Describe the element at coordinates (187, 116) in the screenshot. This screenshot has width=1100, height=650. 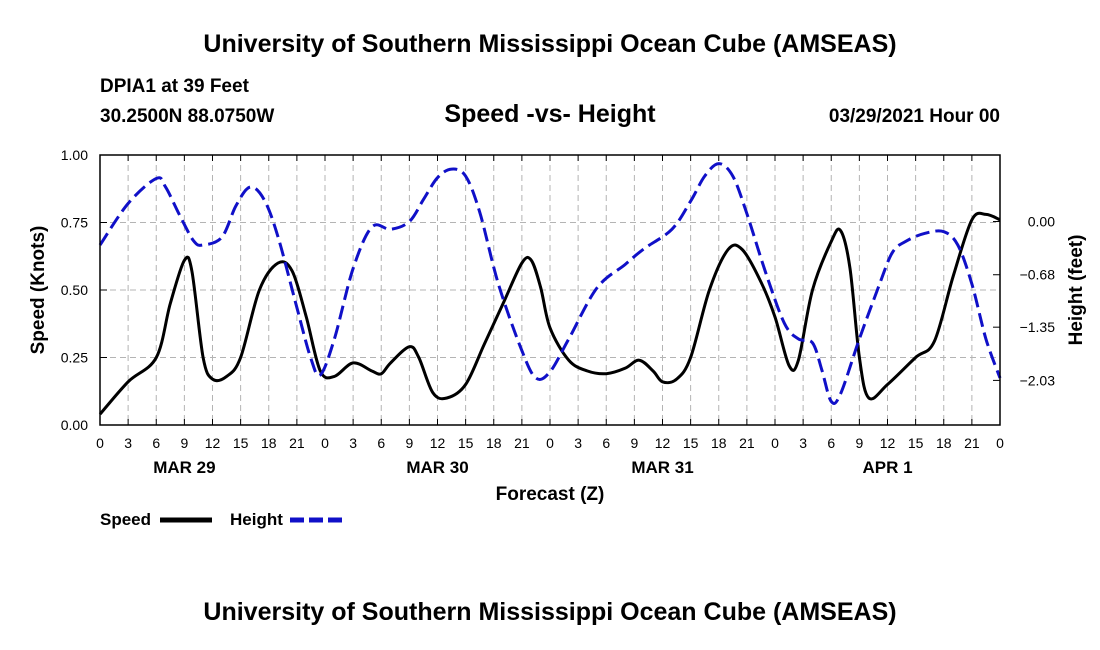
I see `coordinates-label: 30.2500N 88.0750W` at that location.